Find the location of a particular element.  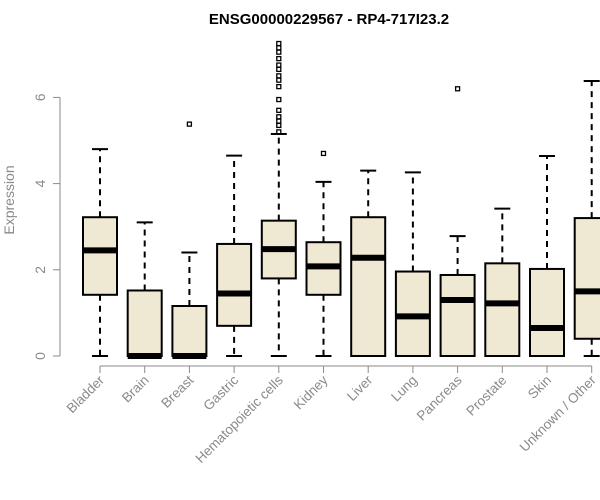

x-tick-label: Brain is located at coordinates (135, 389).